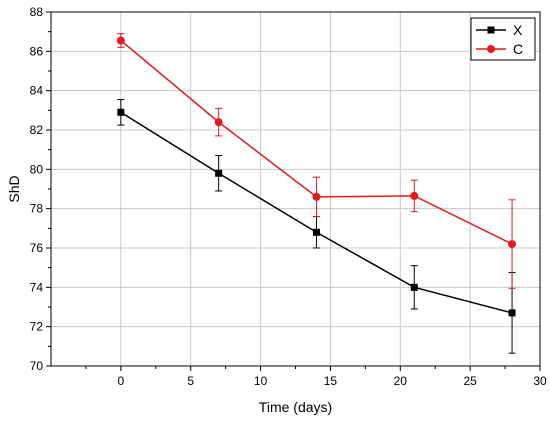 Image resolution: width=550 pixels, height=422 pixels. I want to click on legend-marker-c, so click(491, 49).